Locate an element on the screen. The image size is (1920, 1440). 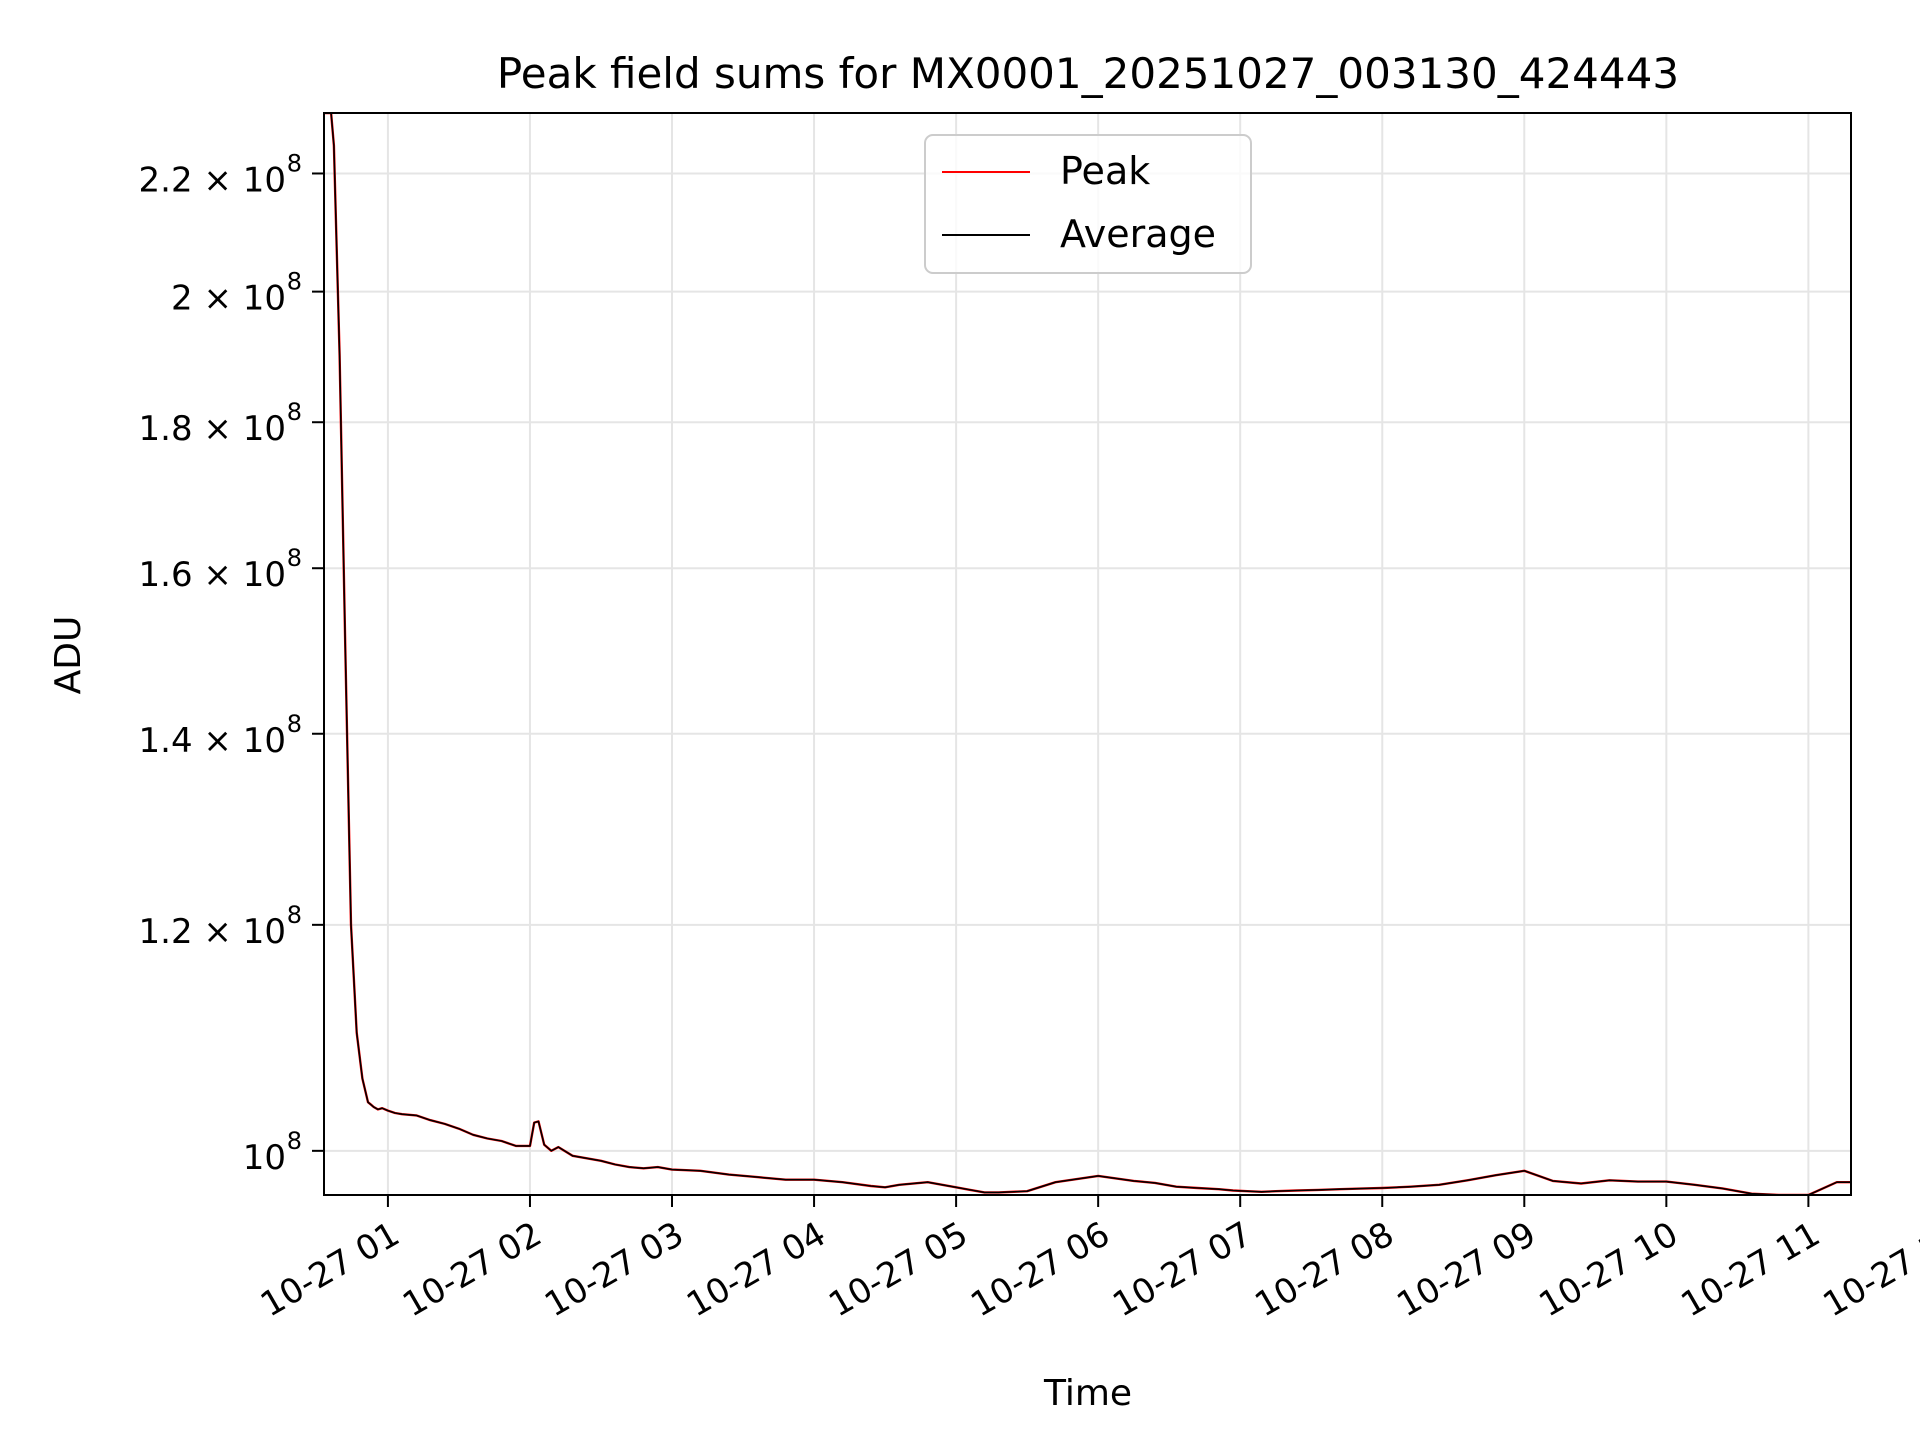
y-tick-label: 81.8 × 10 is located at coordinates (220, 423).